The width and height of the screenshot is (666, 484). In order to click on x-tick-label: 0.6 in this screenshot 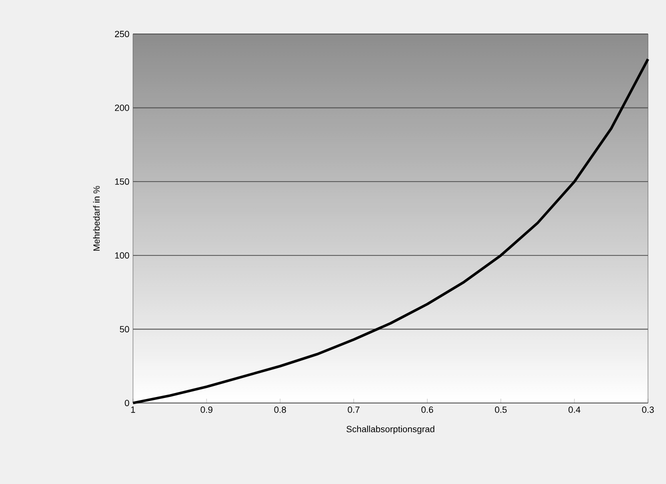, I will do `click(427, 409)`.